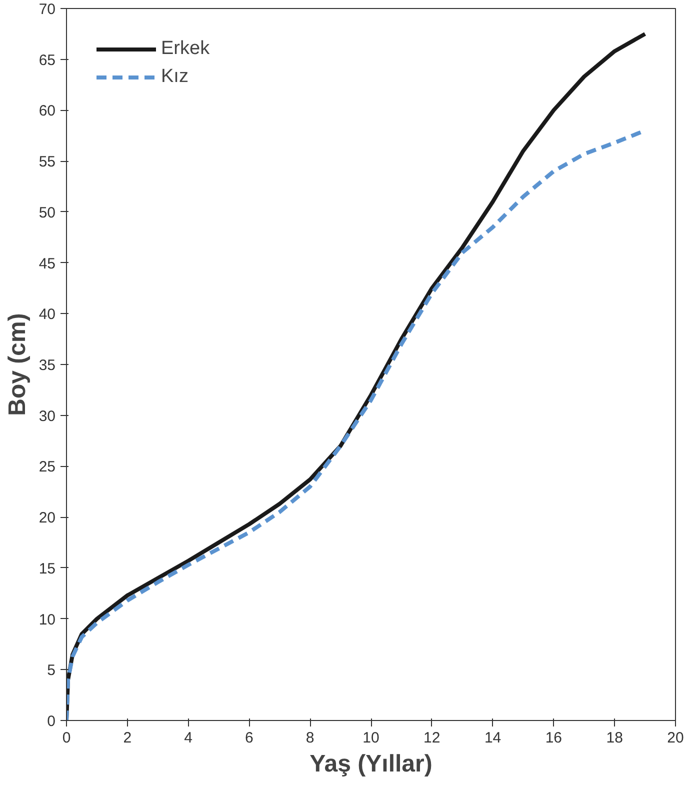 The height and width of the screenshot is (785, 697). I want to click on x-tick-label: 6, so click(249, 738).